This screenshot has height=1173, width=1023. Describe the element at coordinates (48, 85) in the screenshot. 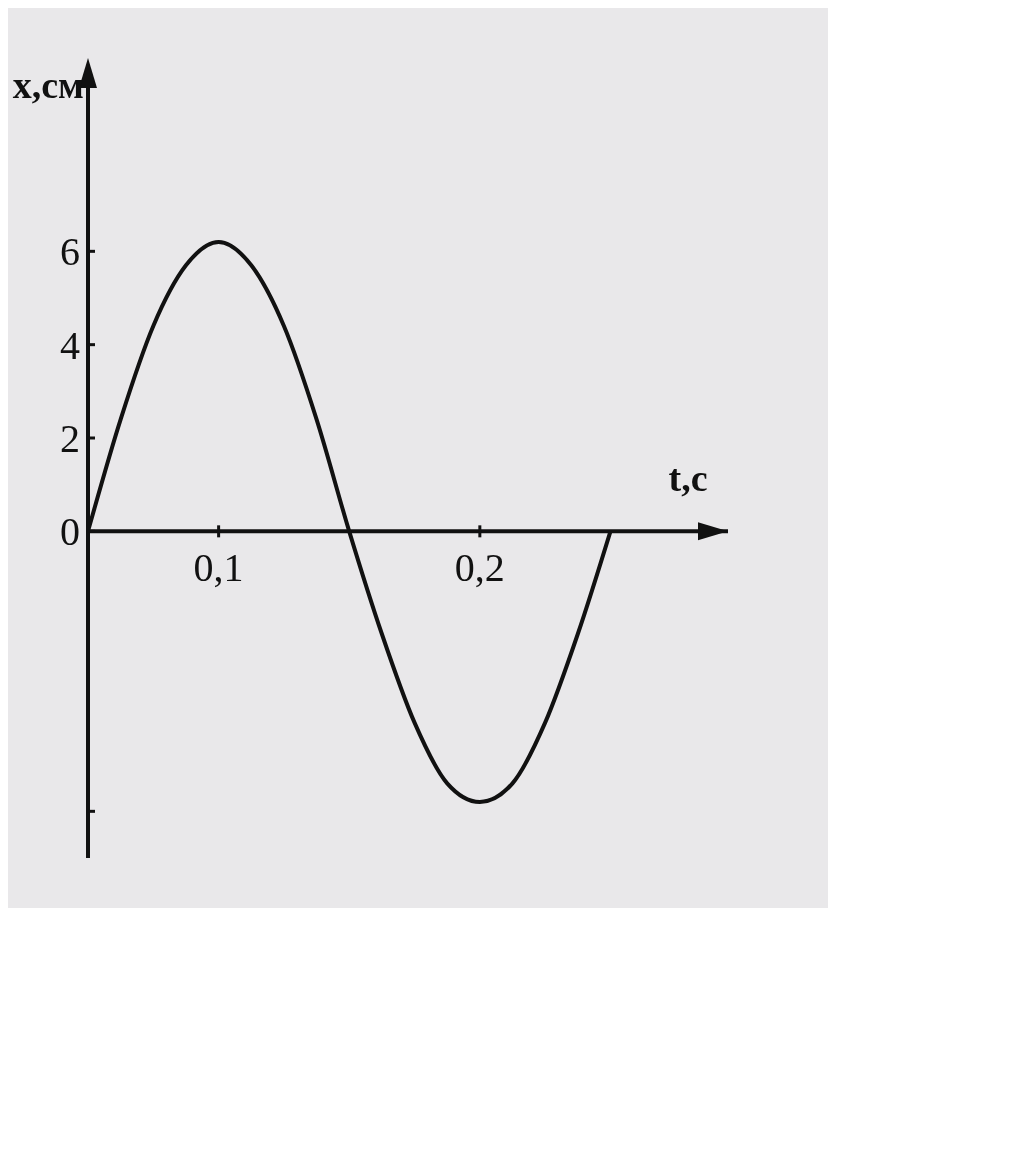

I see `y-axis-title: x,см` at that location.